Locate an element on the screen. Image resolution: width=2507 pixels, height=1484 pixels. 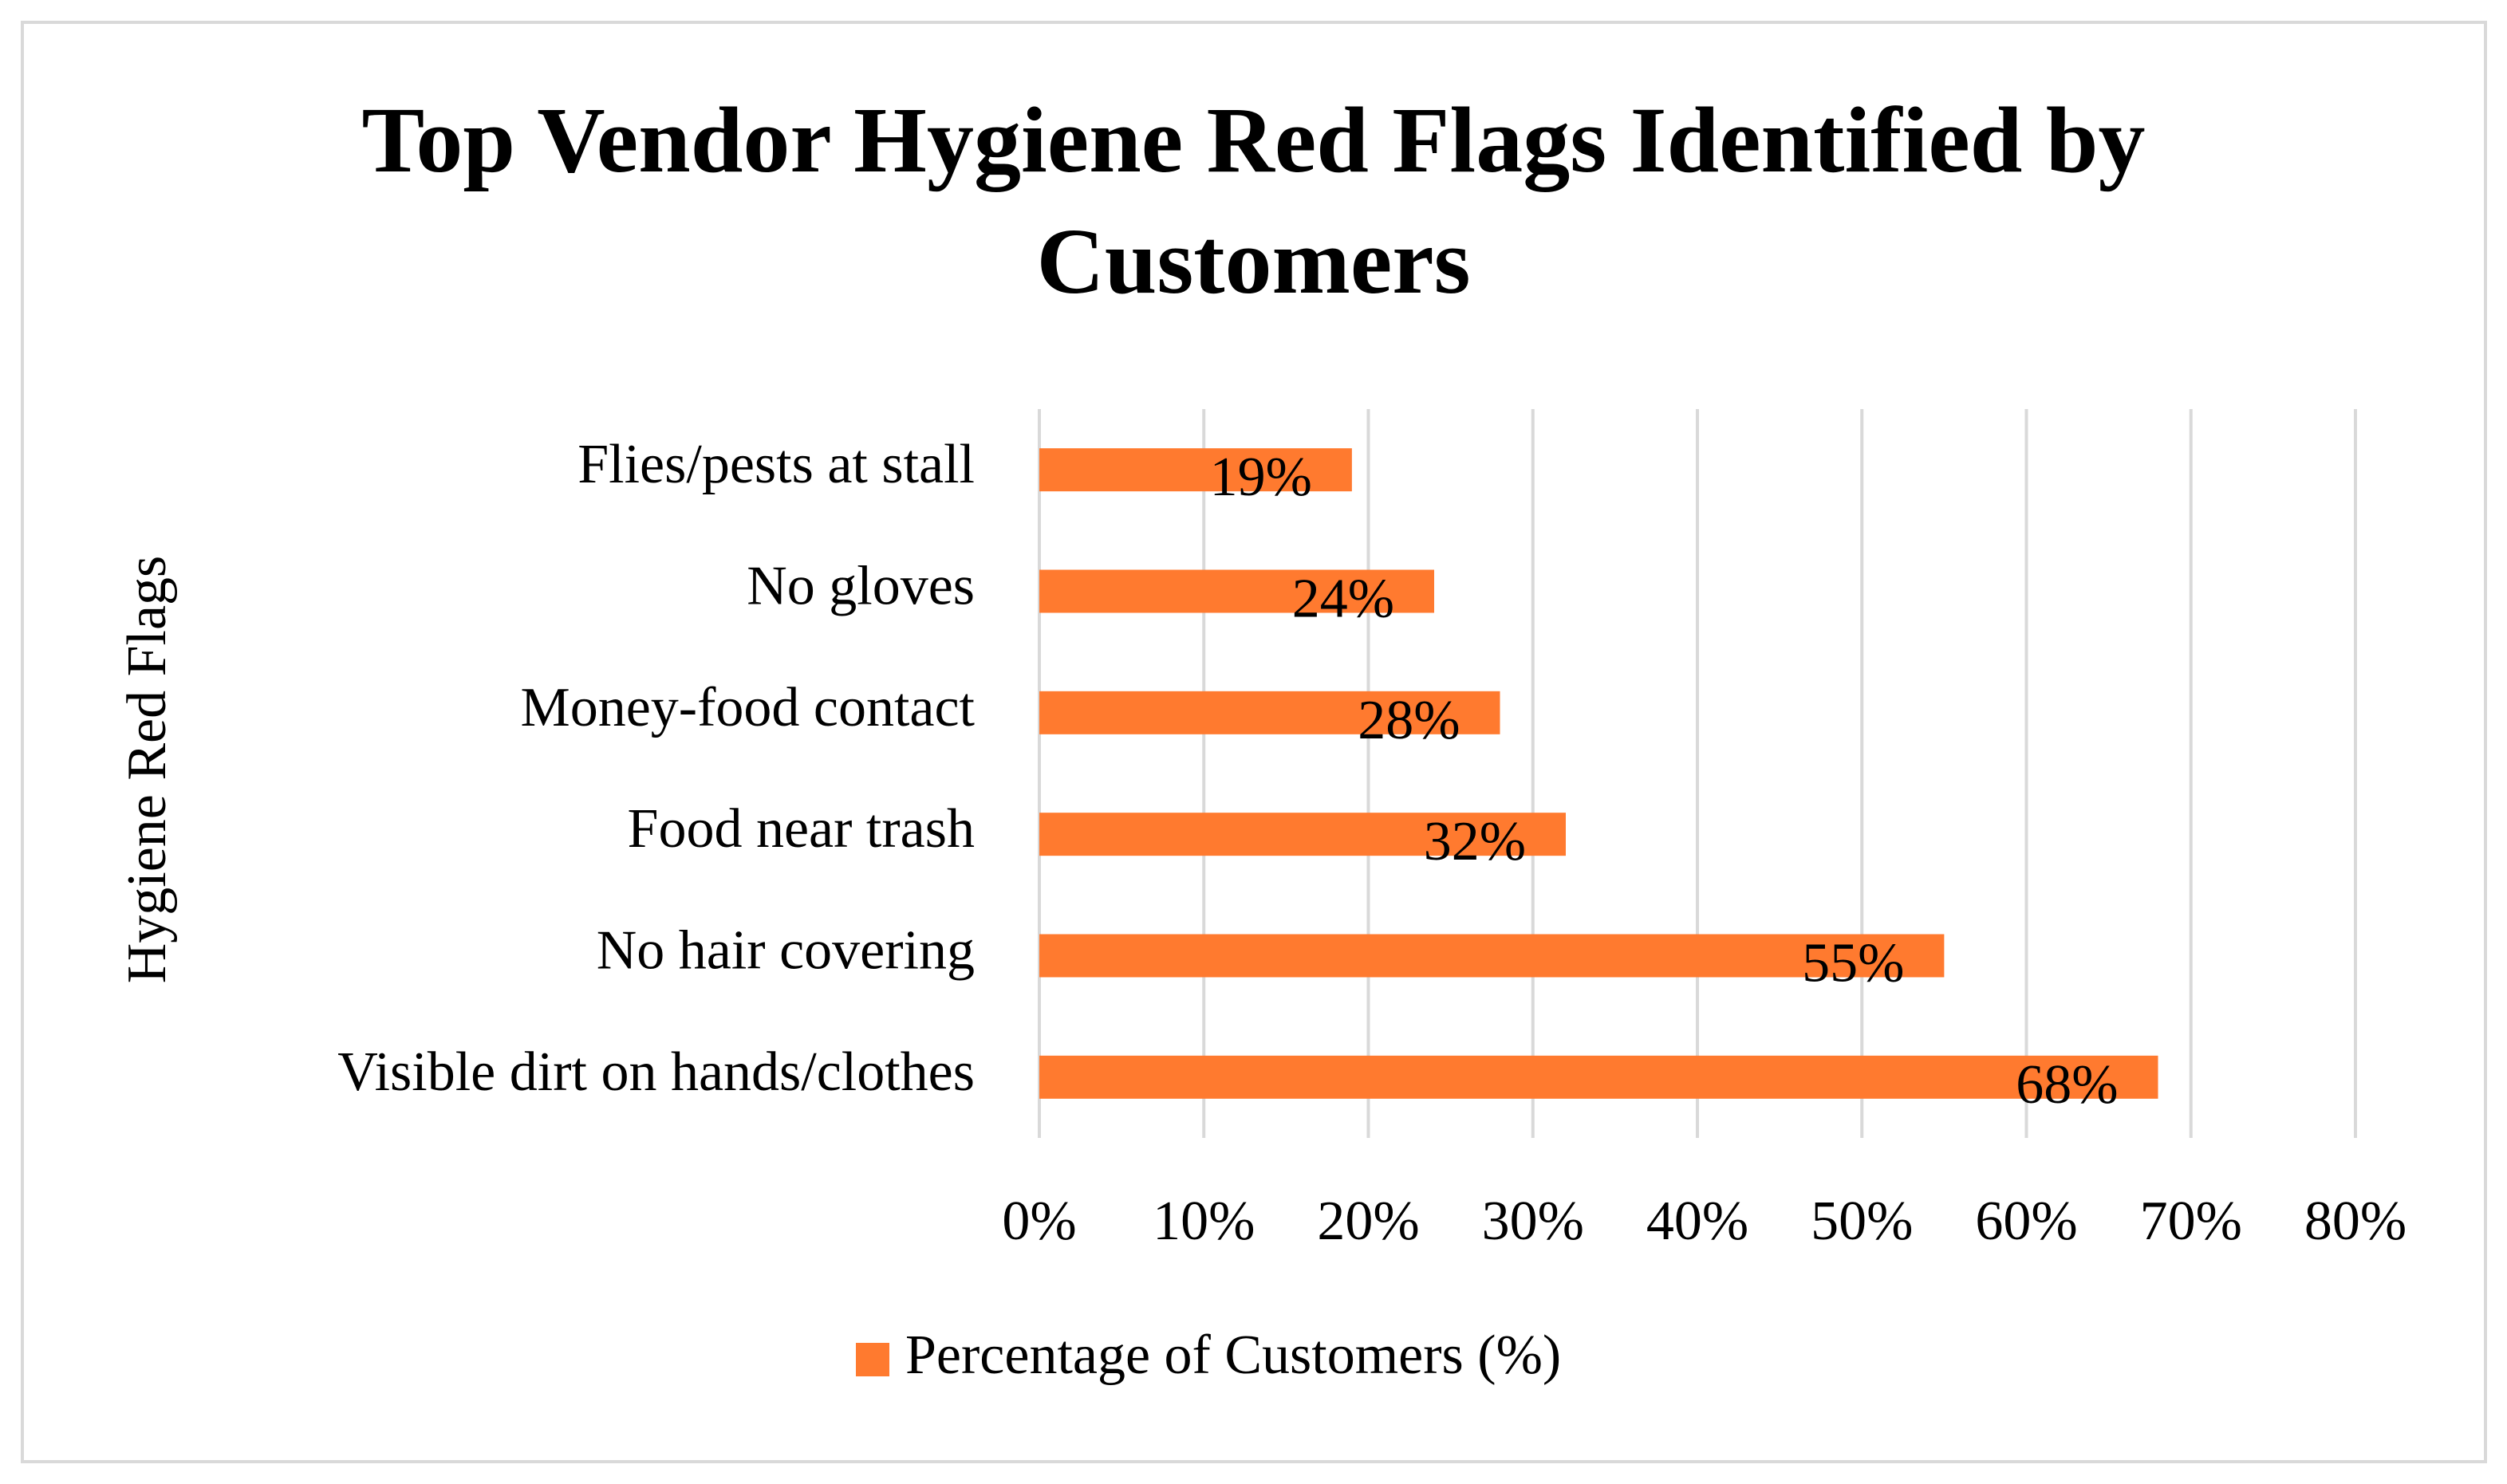
y-axis-title: Hygiene Red Flags is located at coordinates (147, 770).